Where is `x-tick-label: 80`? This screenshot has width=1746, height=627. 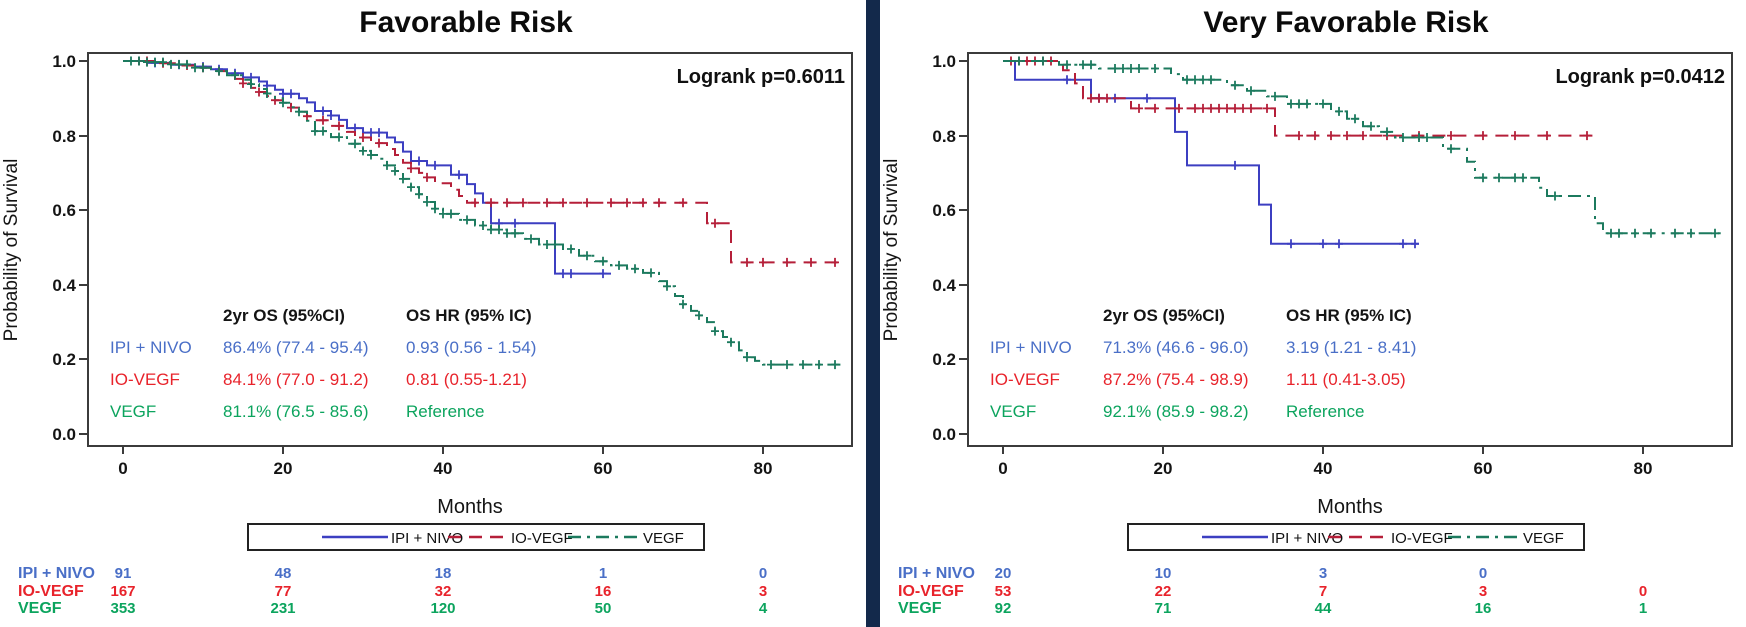
x-tick-label: 80 is located at coordinates (1643, 468).